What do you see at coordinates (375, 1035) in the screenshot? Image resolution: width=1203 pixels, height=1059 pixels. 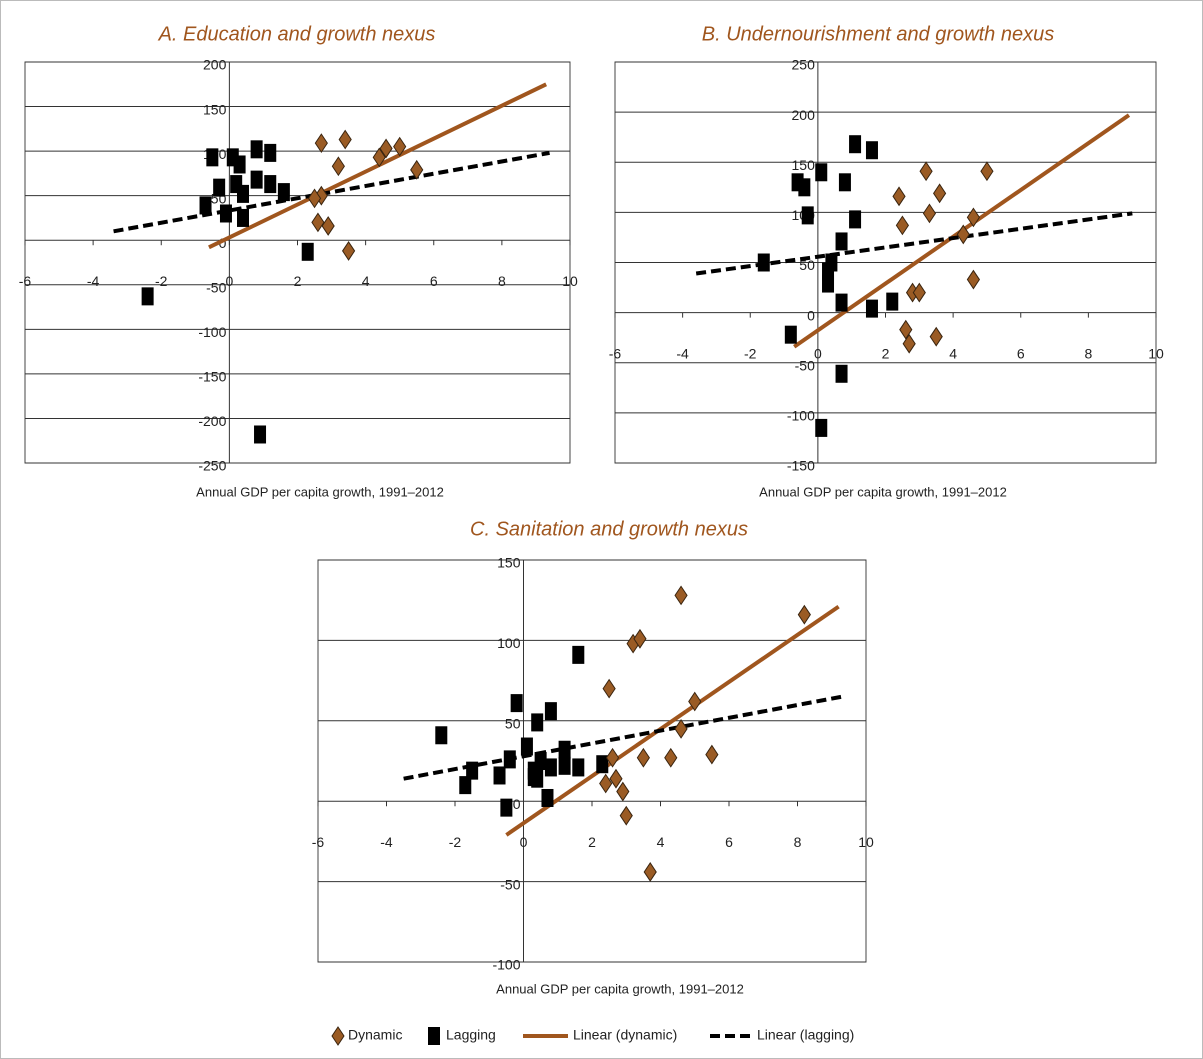 I see `legend-label: Dynamic` at bounding box center [375, 1035].